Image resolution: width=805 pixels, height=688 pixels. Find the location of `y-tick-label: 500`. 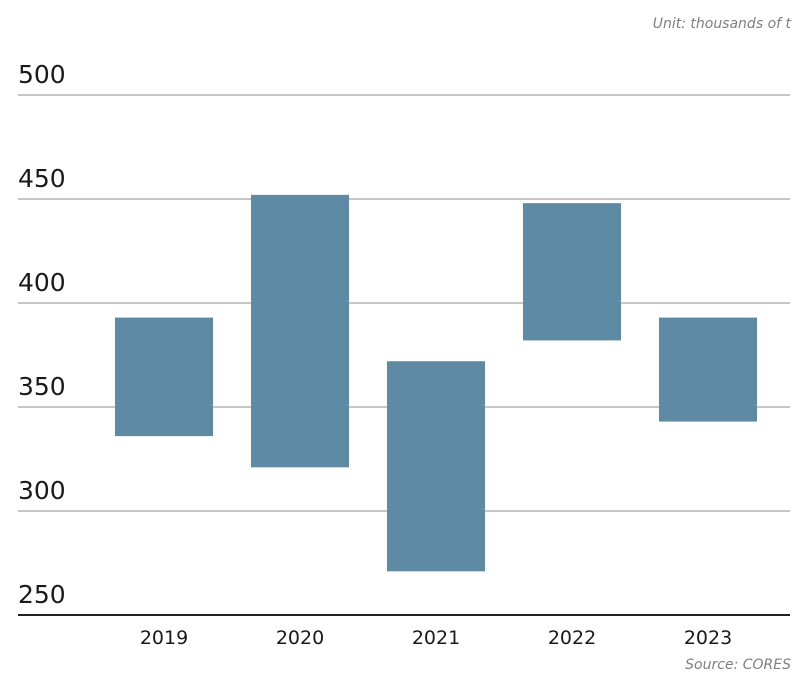

y-tick-label: 500 is located at coordinates (42, 74).